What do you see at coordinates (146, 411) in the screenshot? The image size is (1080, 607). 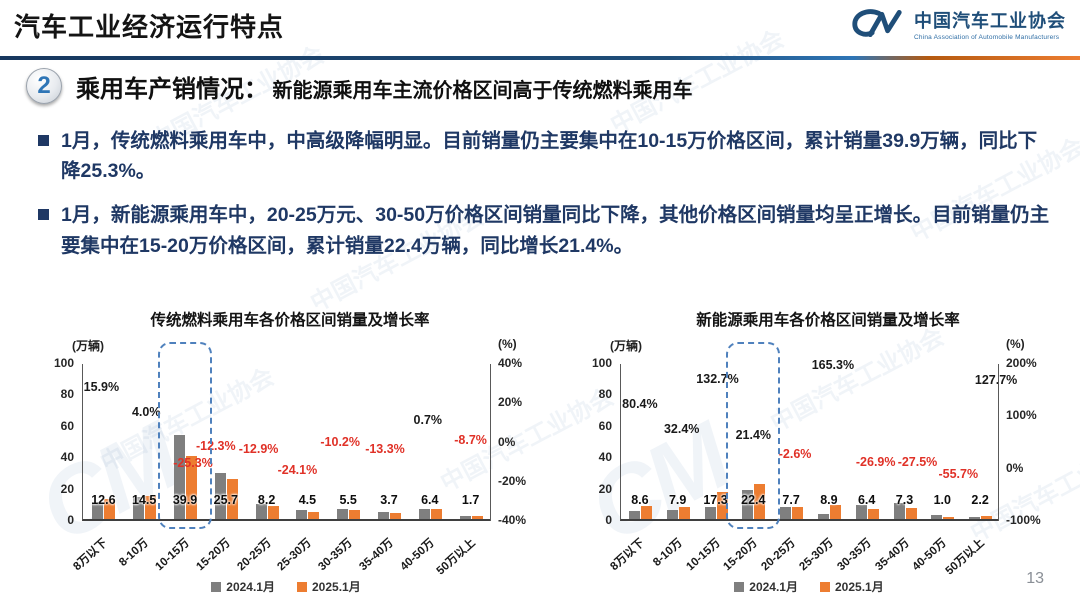 I see `growth-rate-label: 4.0%` at bounding box center [146, 411].